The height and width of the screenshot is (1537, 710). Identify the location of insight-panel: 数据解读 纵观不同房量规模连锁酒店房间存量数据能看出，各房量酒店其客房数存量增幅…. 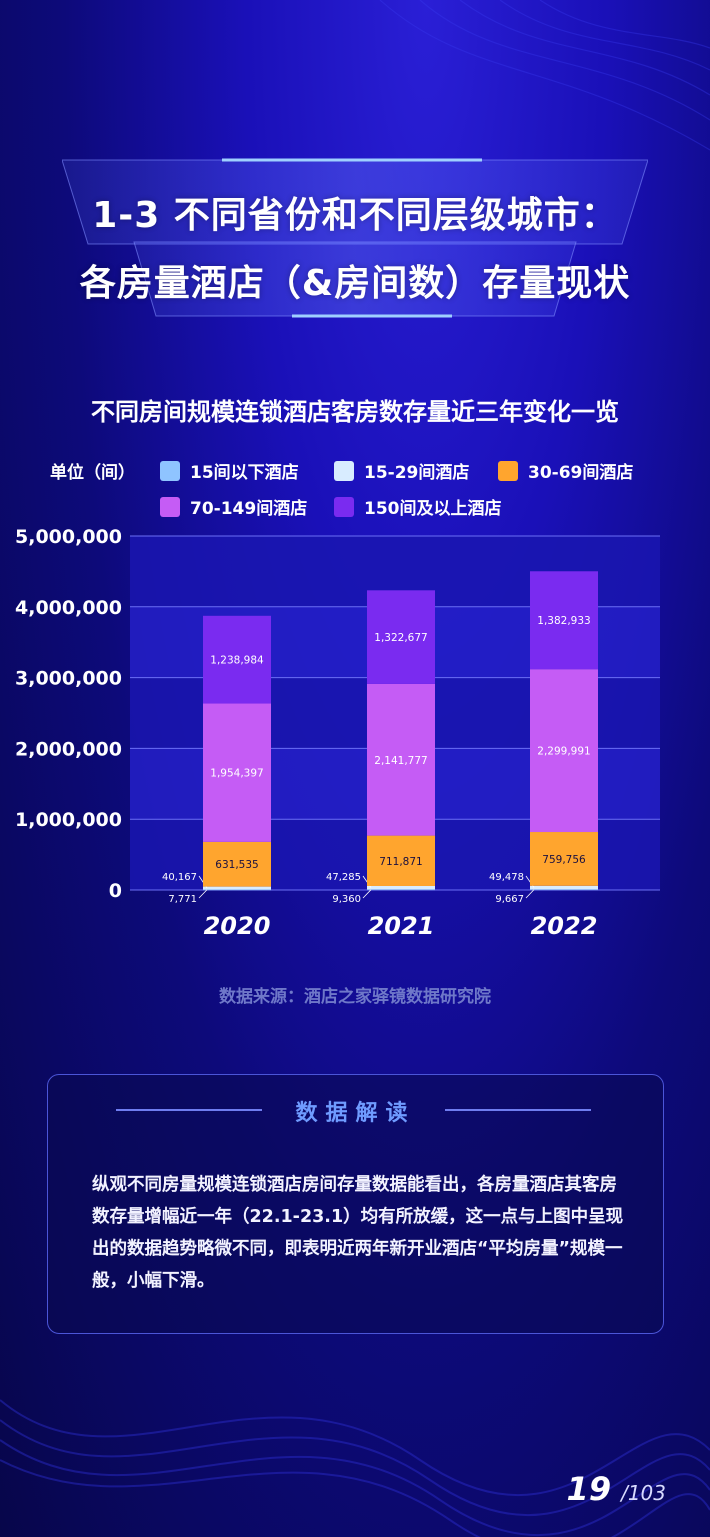
(355, 1204).